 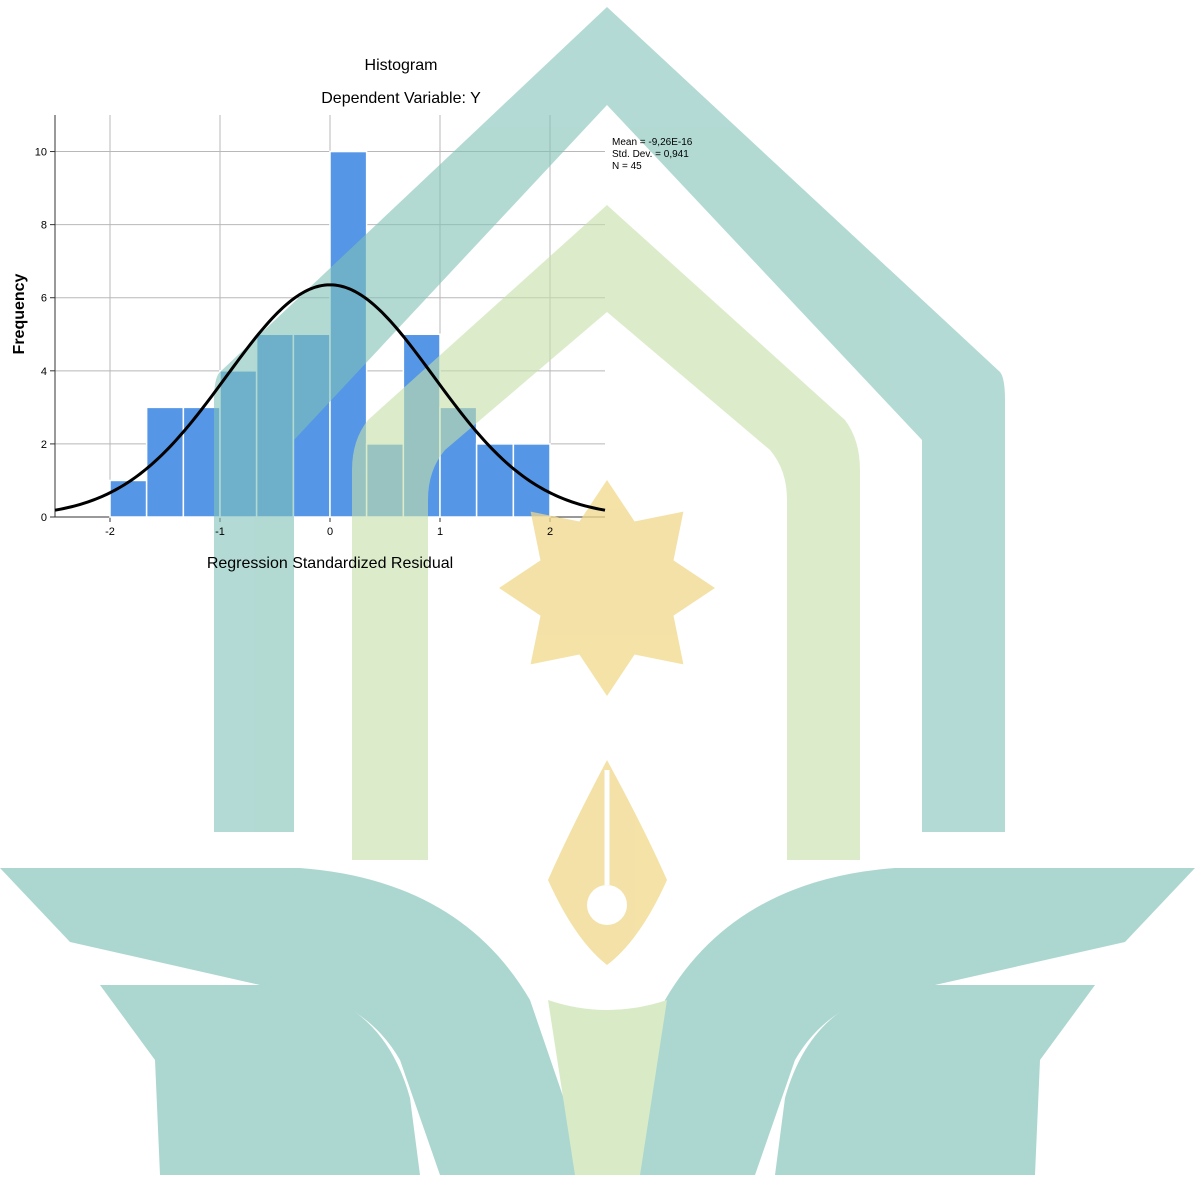 I want to click on book-left-upper, so click(x=295, y=1021).